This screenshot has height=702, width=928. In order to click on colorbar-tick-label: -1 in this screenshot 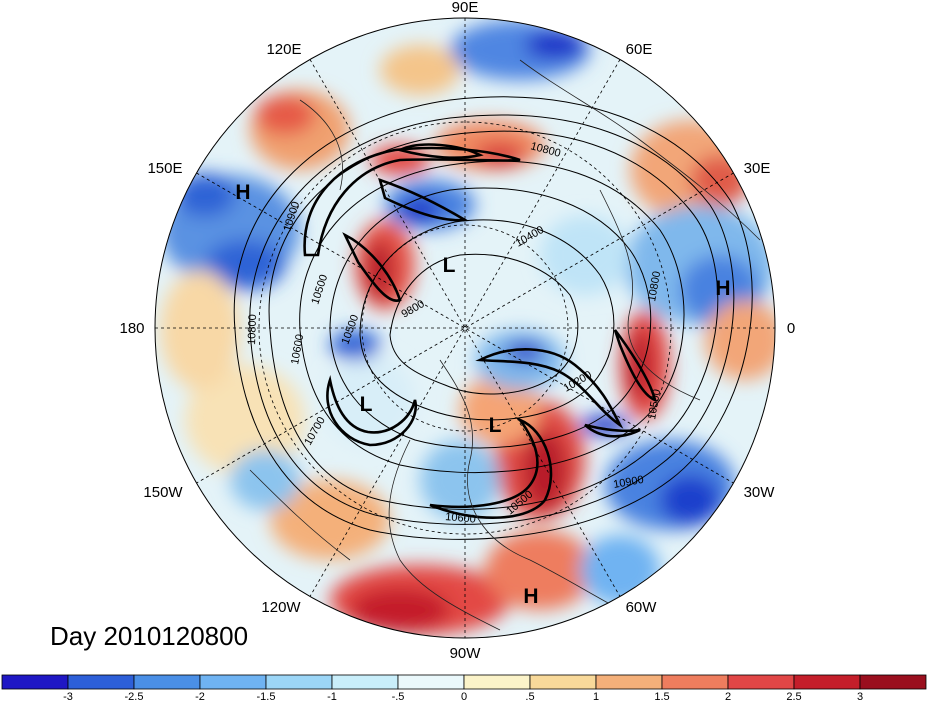, I will do `click(332, 696)`.